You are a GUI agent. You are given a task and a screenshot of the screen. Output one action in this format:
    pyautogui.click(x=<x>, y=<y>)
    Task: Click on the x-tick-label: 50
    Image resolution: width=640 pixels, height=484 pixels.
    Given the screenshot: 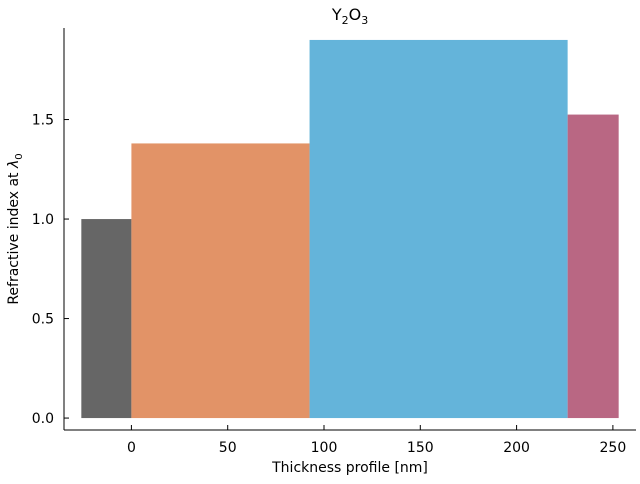 What is the action you would take?
    pyautogui.click(x=228, y=448)
    